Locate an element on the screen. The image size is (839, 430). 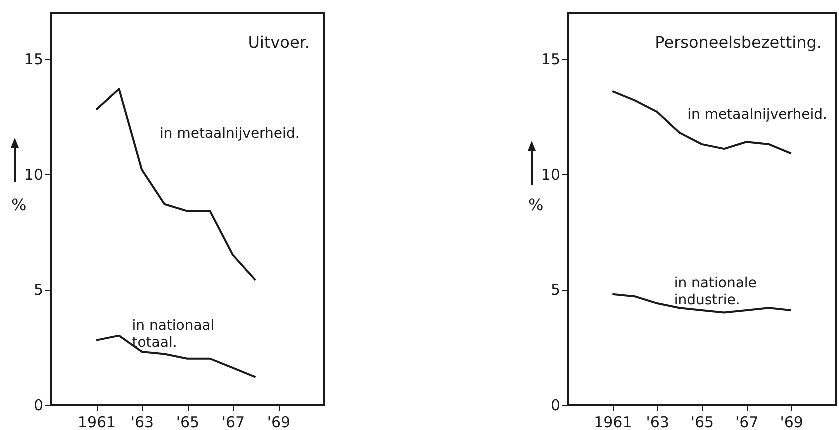
text: Personeelsbezetting. is located at coordinates (738, 42).